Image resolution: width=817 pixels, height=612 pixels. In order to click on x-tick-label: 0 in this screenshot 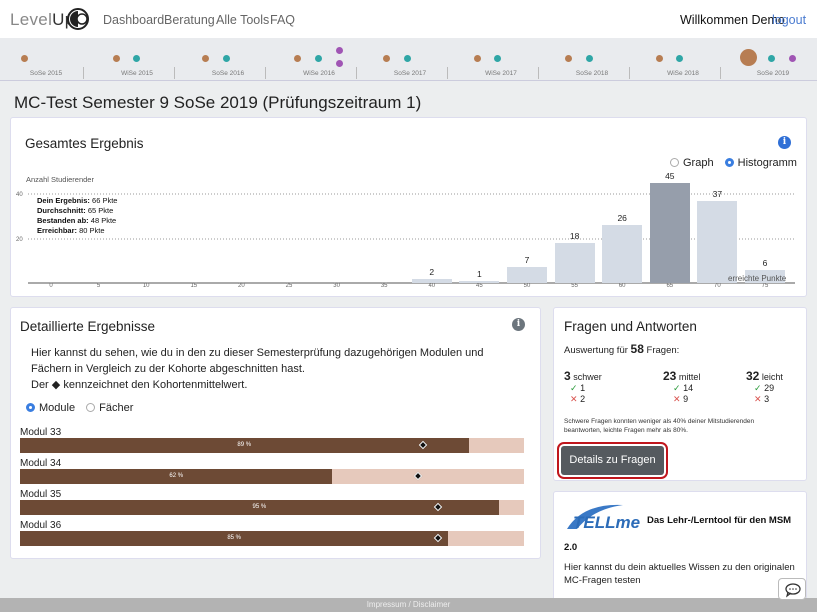, I will do `click(51, 286)`.